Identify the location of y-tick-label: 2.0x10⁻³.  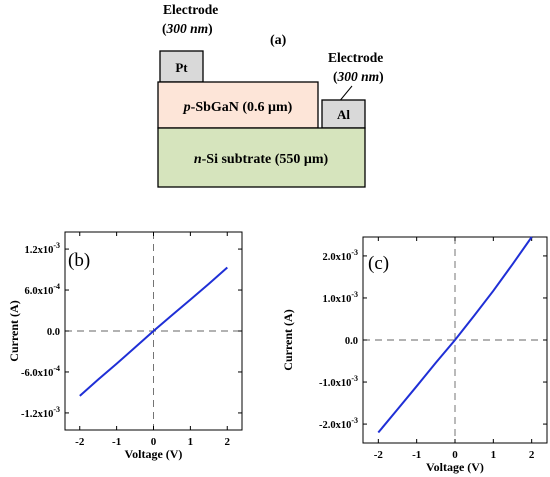
(340, 255).